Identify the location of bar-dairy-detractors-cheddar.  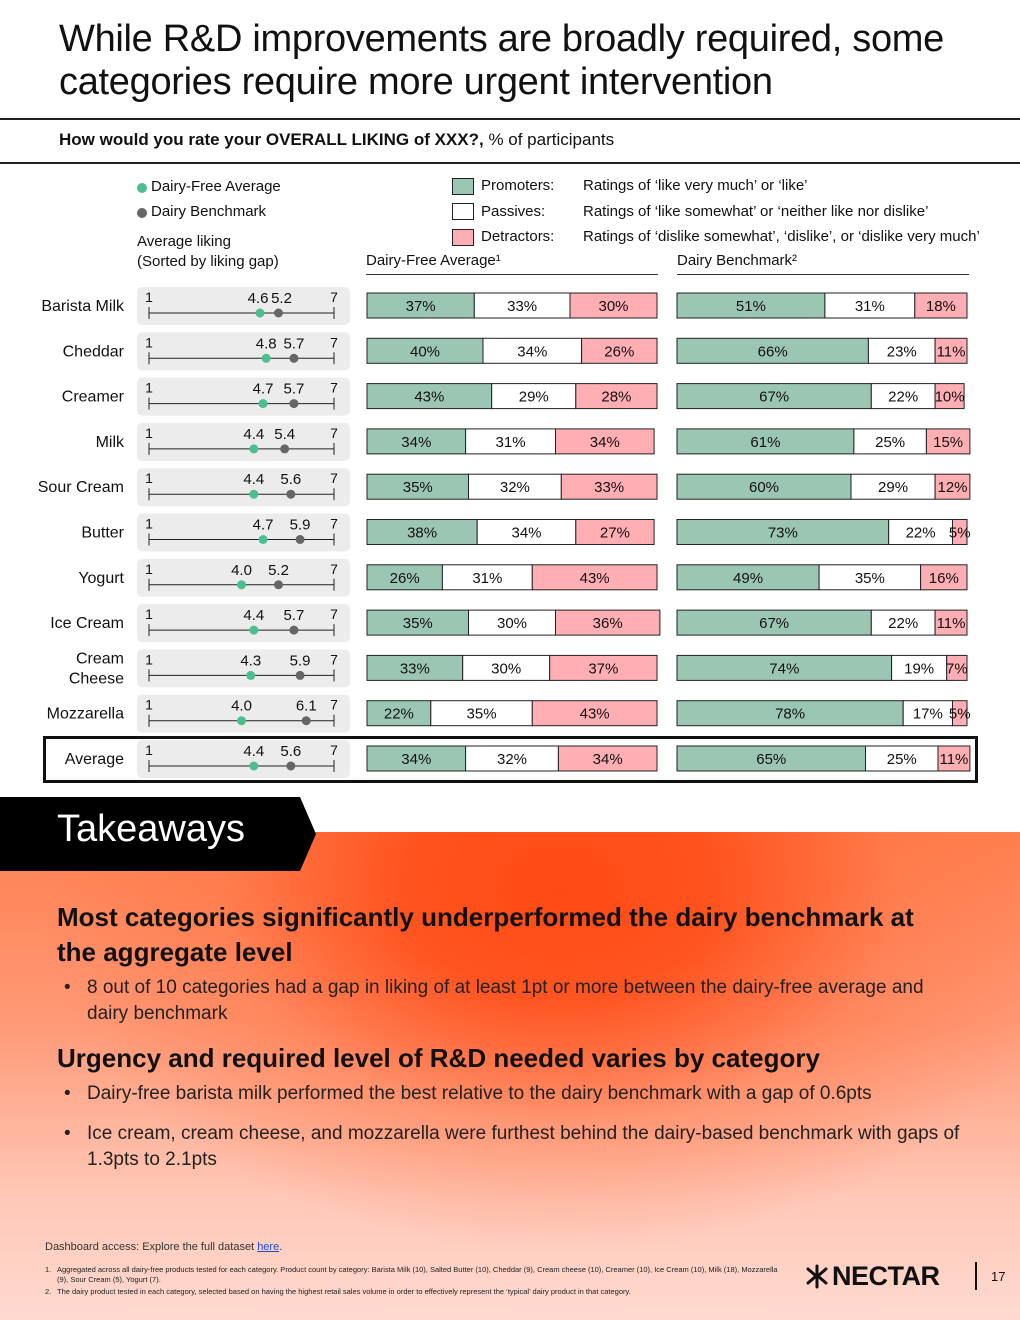
(951, 350).